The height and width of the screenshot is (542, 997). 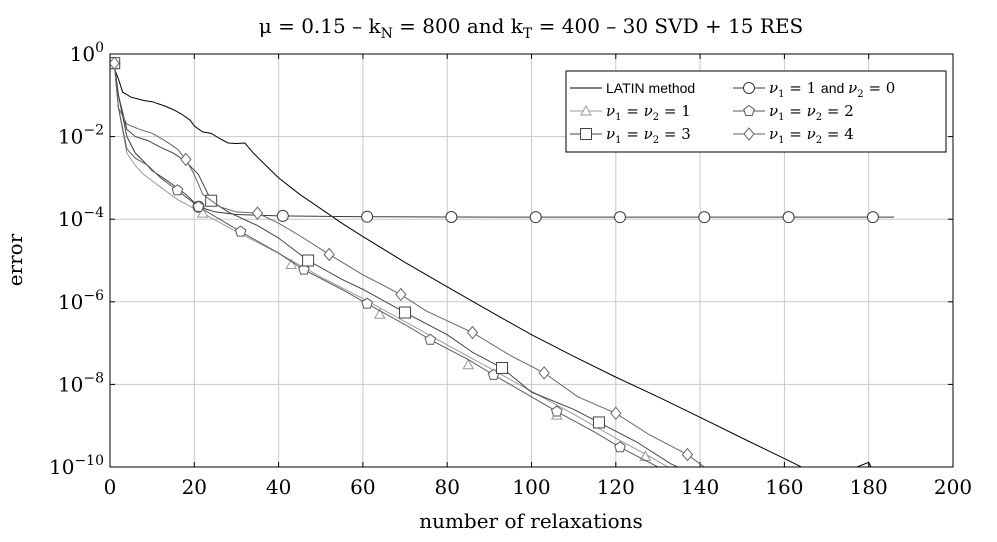 I want to click on x-tick-label: 60, so click(x=362, y=487).